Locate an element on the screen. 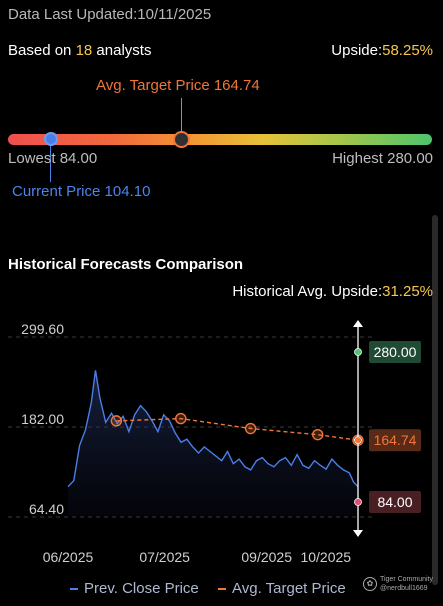  legend-prev-close: Prev. Close Price is located at coordinates (134, 588).